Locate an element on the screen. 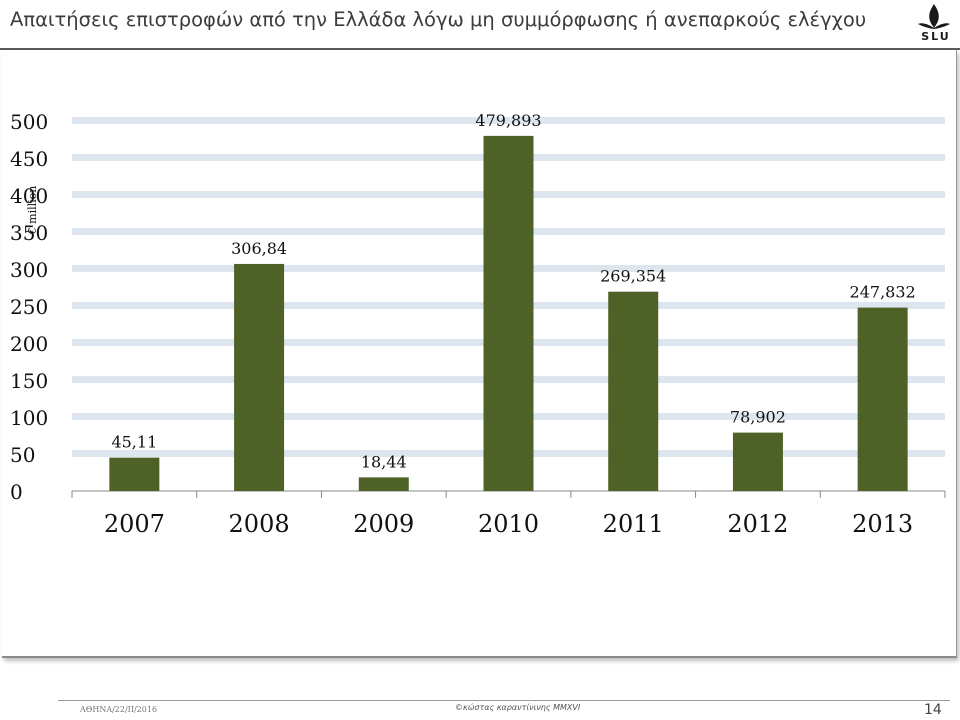  bar-2011 is located at coordinates (633, 391).